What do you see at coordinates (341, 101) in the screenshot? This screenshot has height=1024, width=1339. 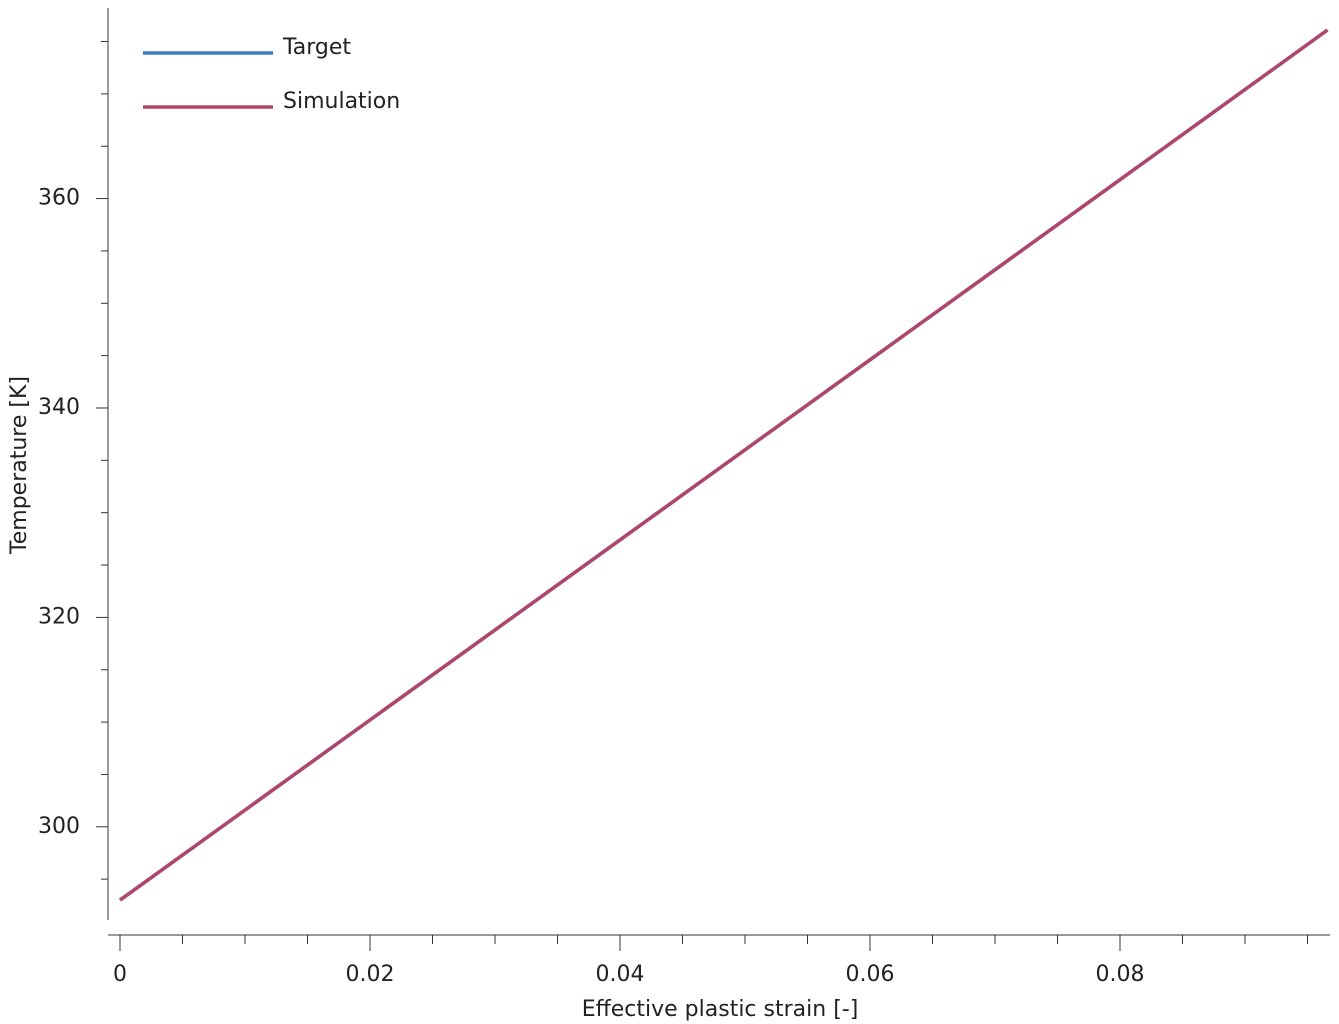 I see `legend-label: Simulation` at bounding box center [341, 101].